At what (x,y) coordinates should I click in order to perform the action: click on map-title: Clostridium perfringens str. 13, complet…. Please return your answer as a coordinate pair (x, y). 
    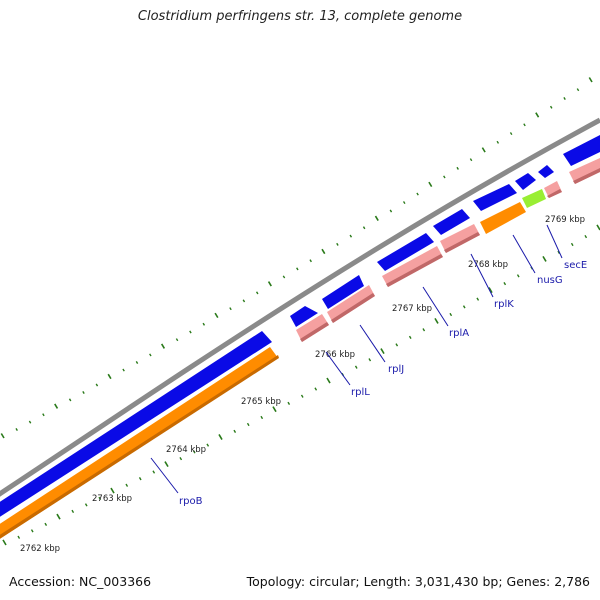
    Looking at the image, I should click on (300, 16).